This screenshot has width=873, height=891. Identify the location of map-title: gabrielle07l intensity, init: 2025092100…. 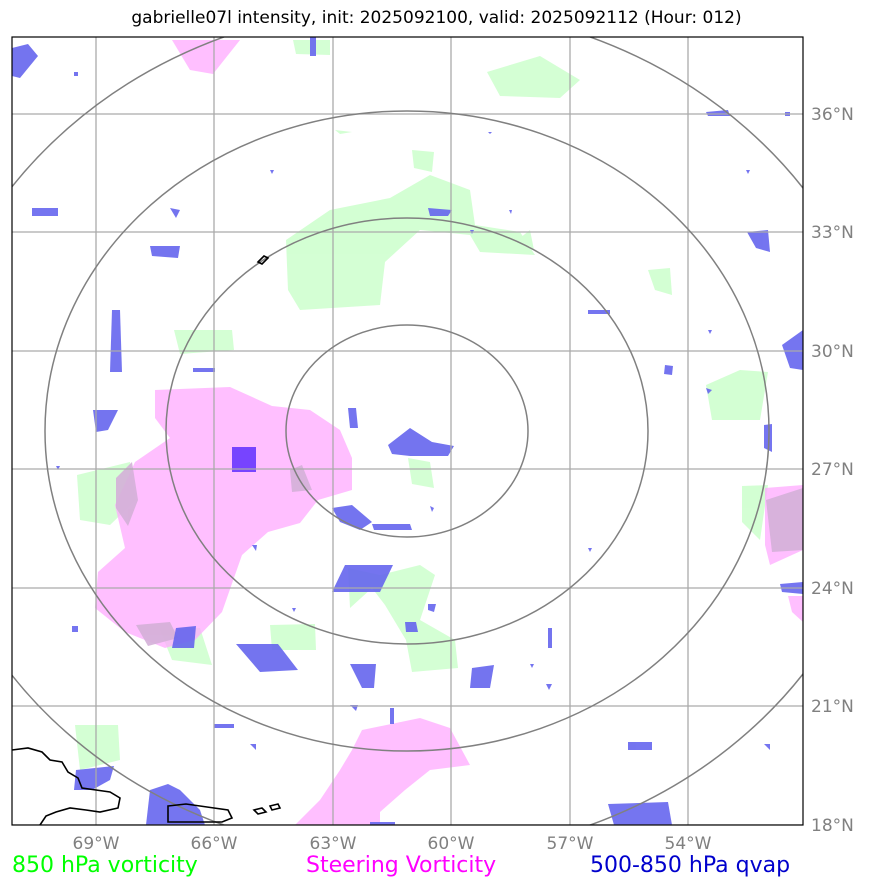
(436, 18).